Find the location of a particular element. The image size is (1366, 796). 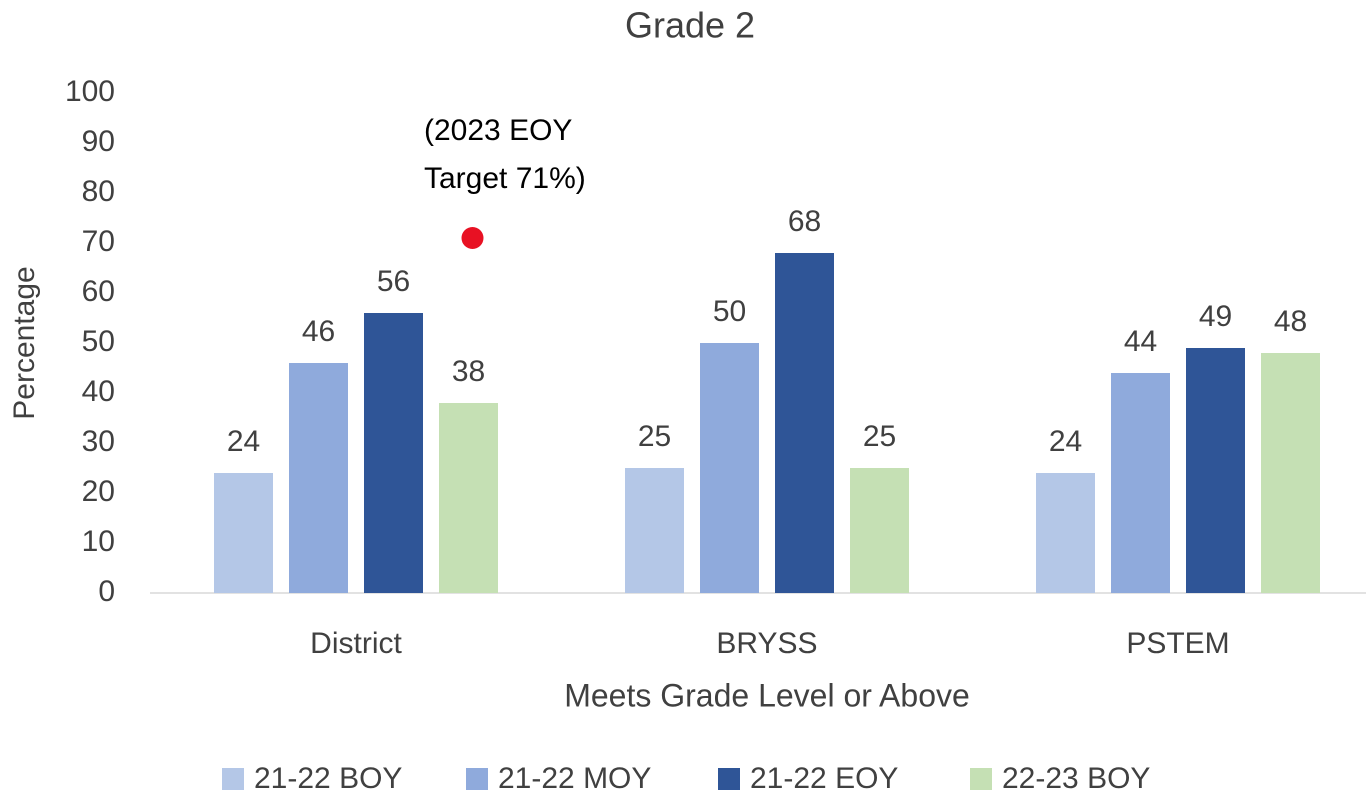

annotation: (2023 EOY is located at coordinates (498, 130).